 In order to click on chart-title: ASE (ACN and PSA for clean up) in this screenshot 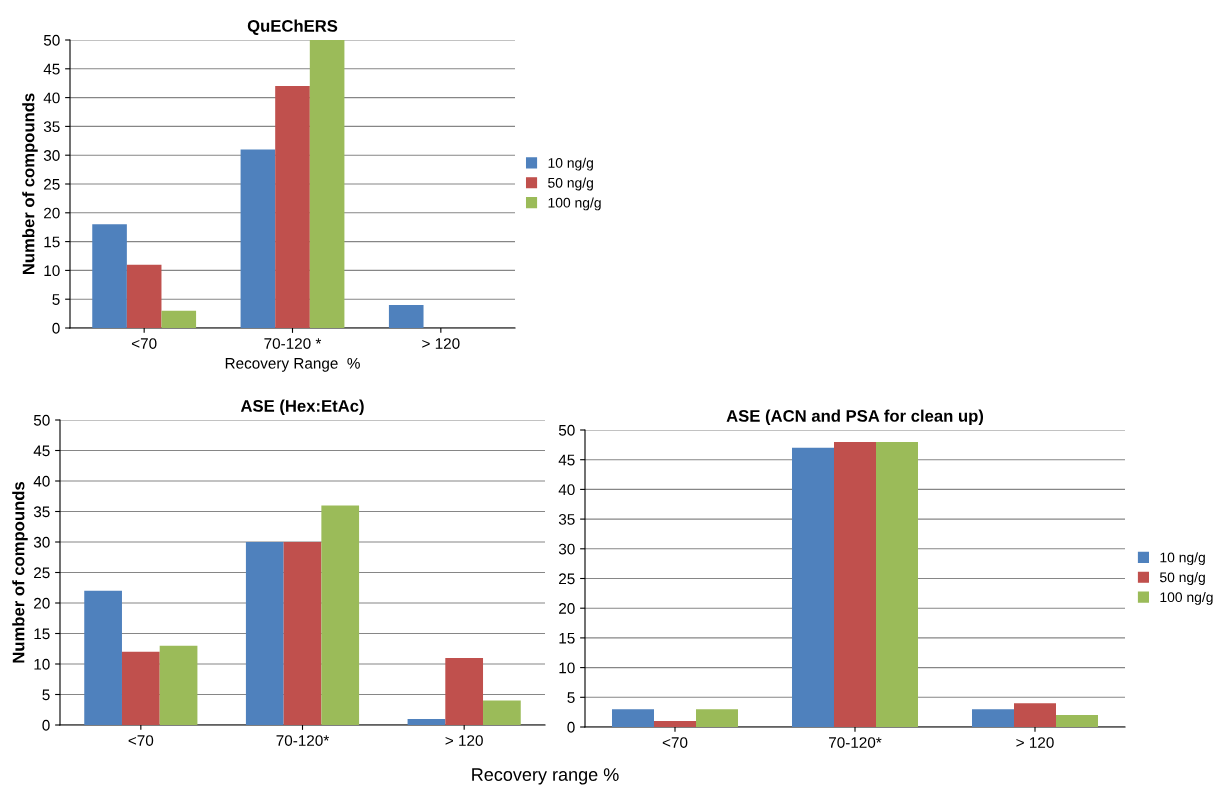, I will do `click(855, 417)`.